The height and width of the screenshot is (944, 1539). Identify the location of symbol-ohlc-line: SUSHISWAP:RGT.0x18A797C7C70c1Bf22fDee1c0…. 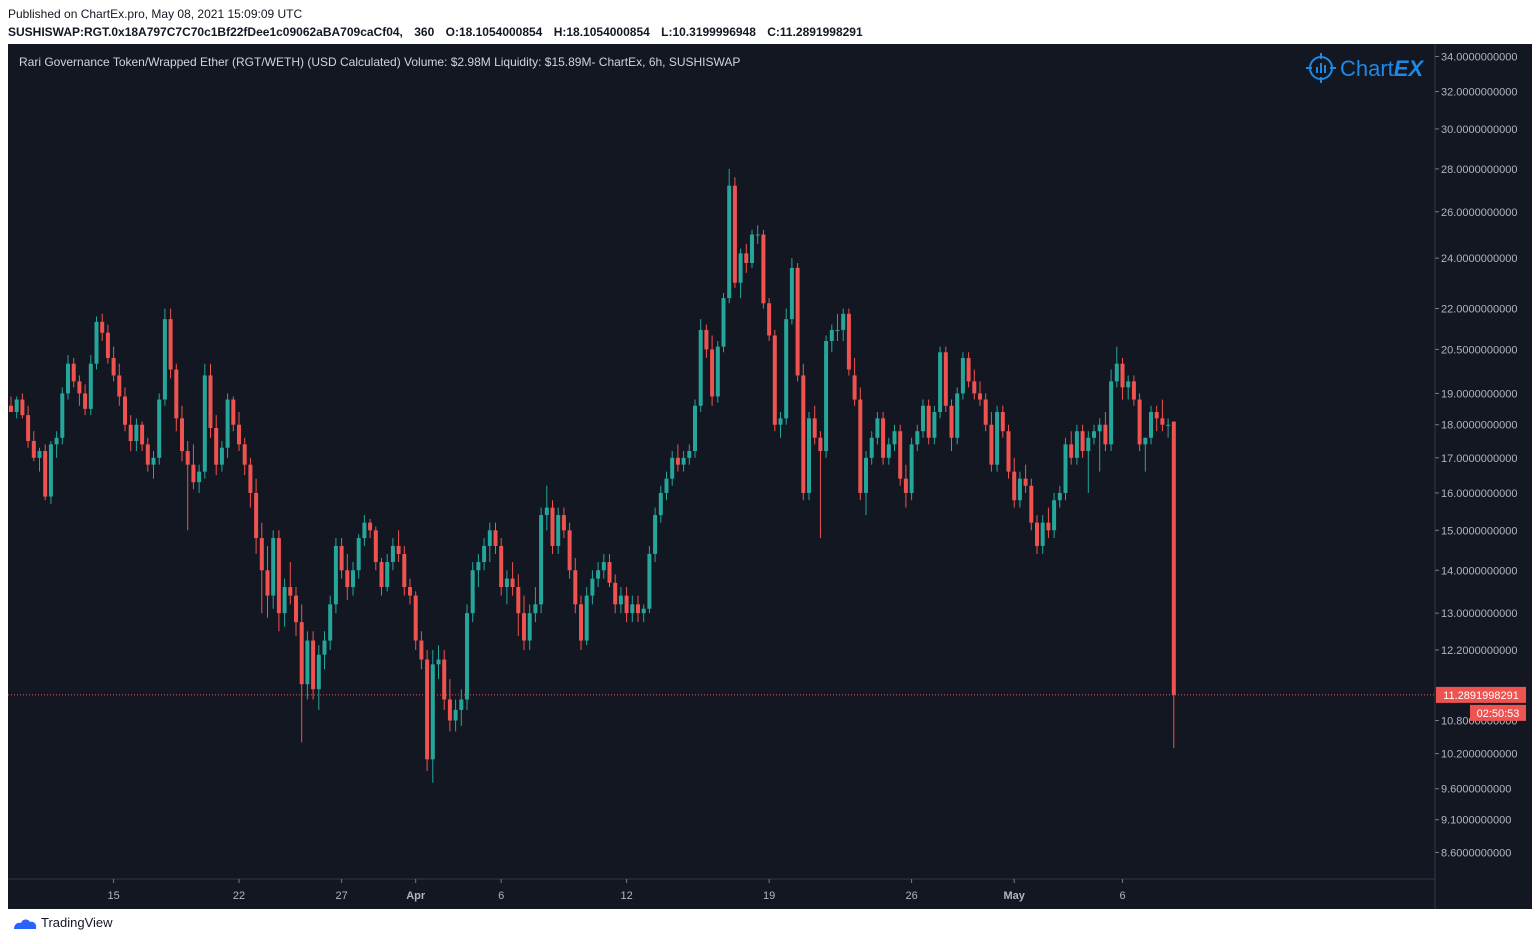
(439, 32).